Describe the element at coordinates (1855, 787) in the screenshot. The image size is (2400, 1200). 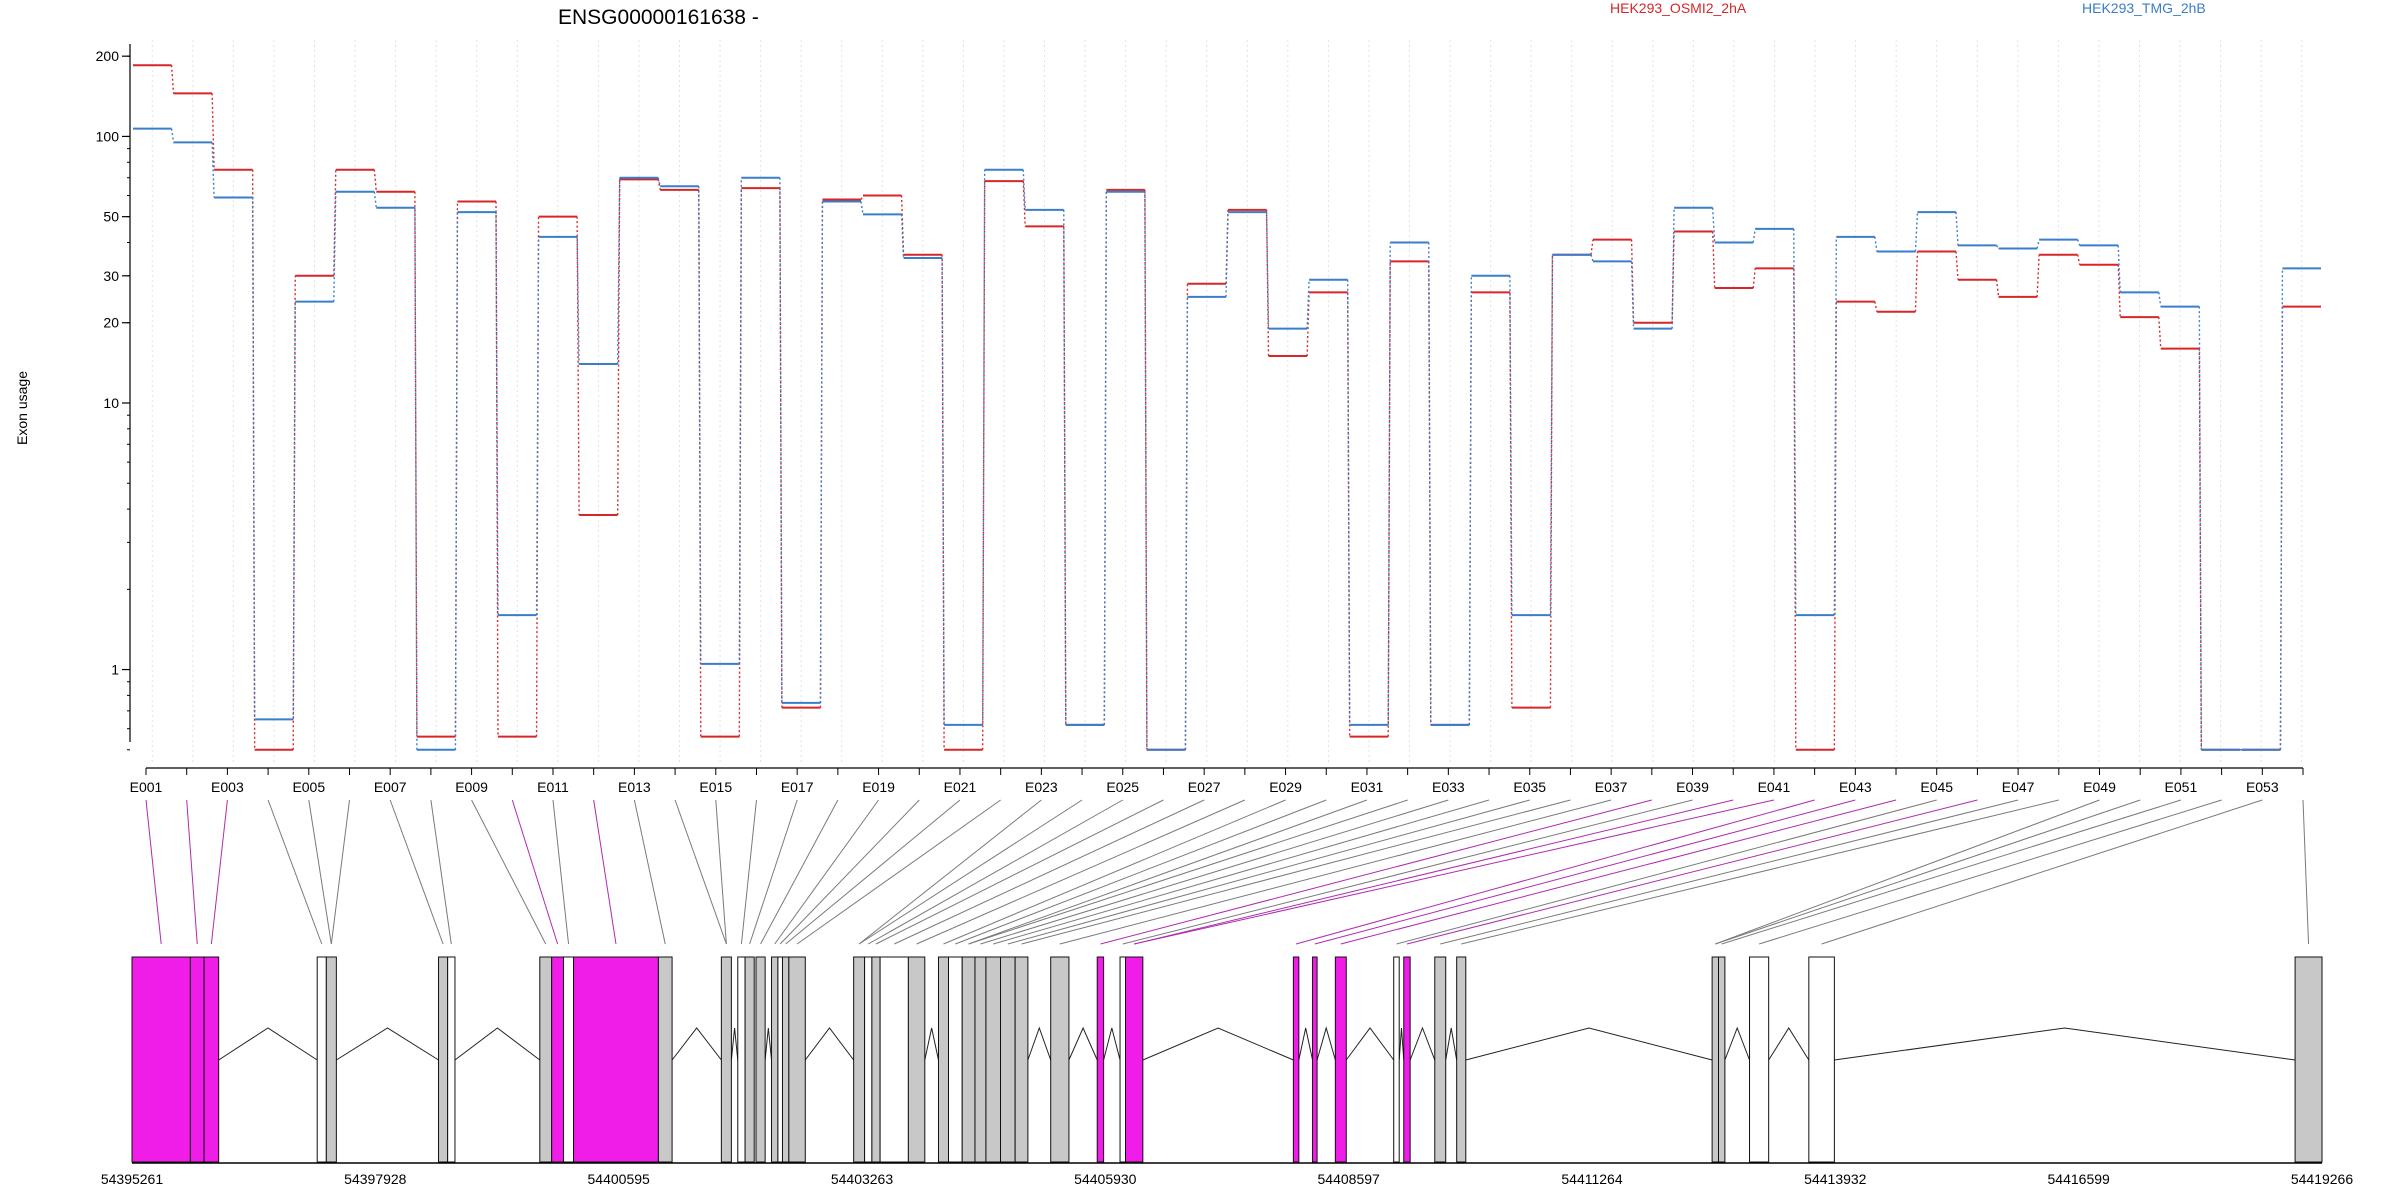
I see `x-tick-label: E043` at that location.